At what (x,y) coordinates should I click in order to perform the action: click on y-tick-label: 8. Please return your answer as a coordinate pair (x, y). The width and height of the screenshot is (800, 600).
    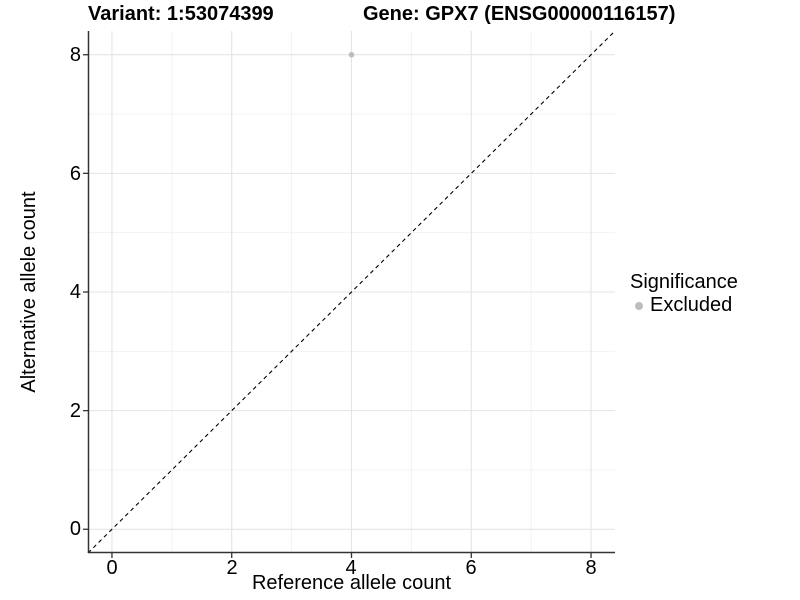
    Looking at the image, I should click on (75, 55).